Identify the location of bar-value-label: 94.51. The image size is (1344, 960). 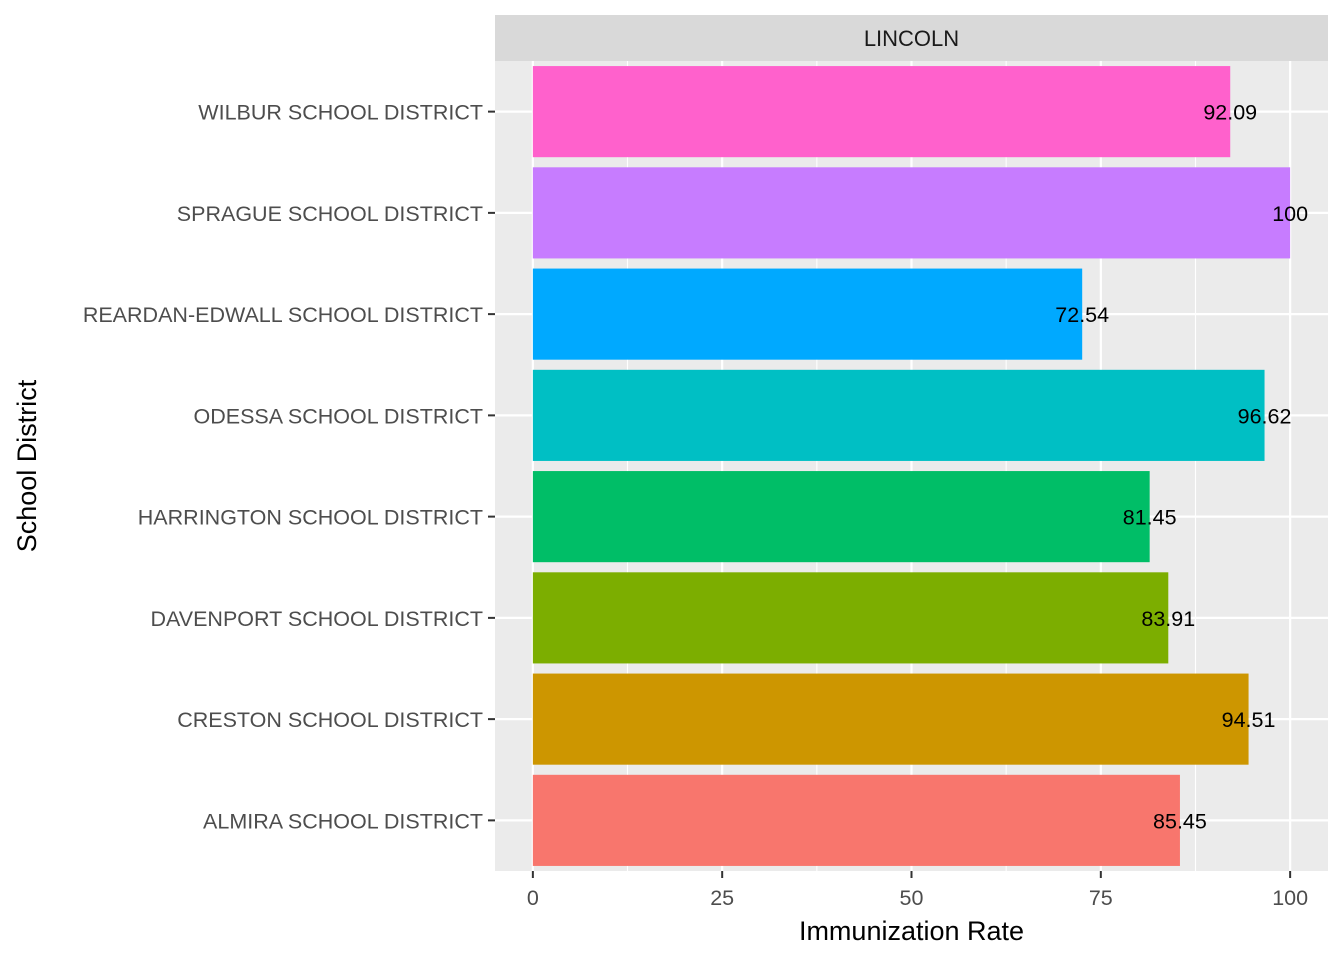
(1249, 720).